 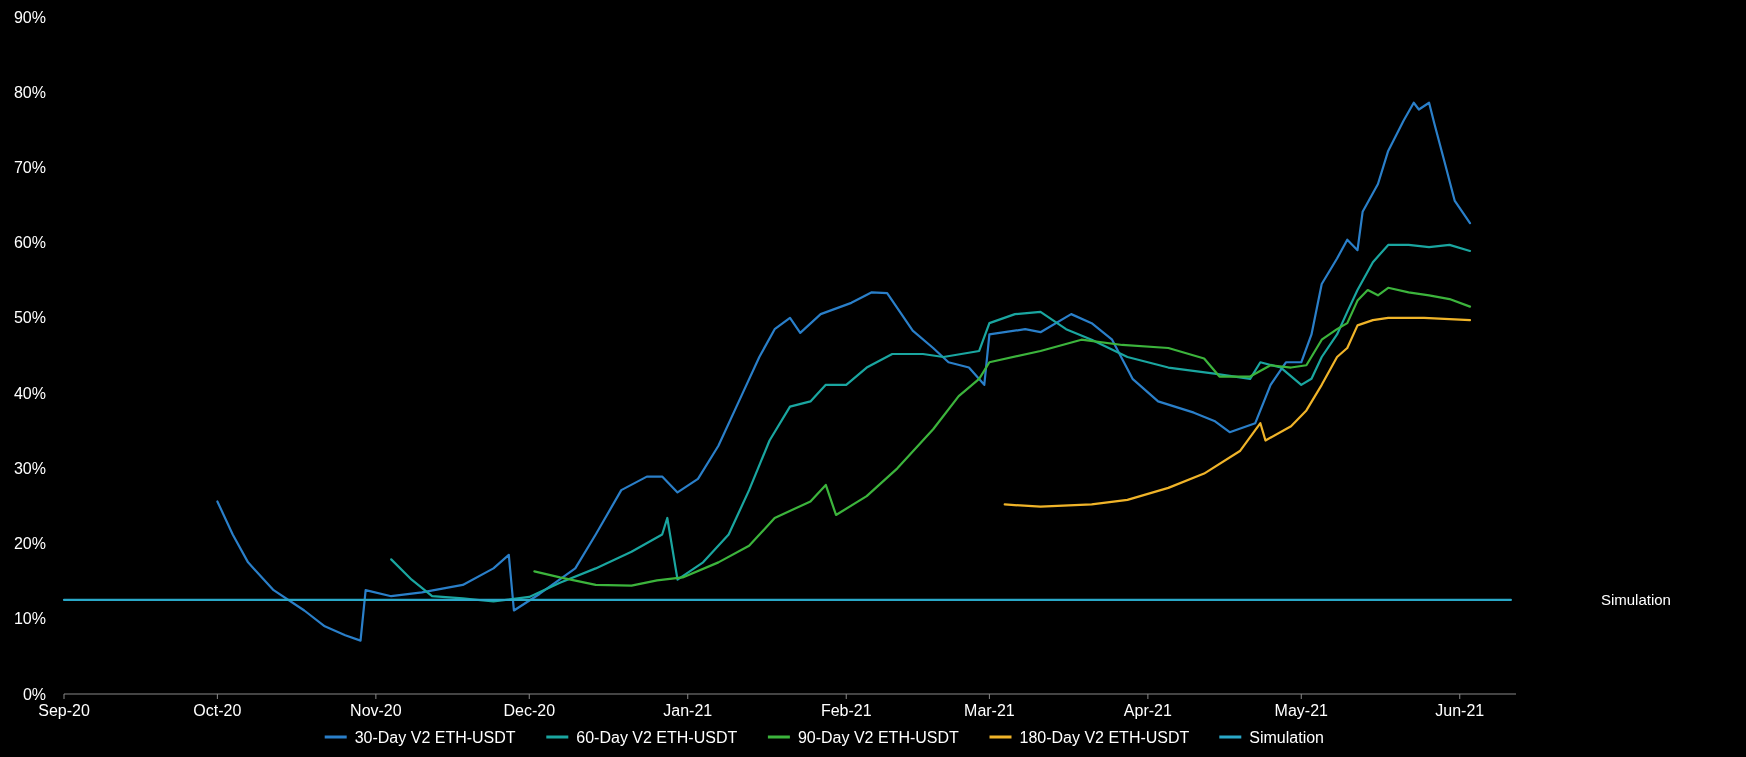 What do you see at coordinates (1460, 710) in the screenshot?
I see `x-tick-label: Jun-21` at bounding box center [1460, 710].